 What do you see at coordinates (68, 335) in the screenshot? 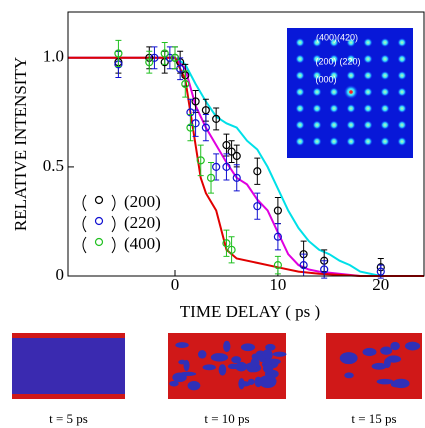
I see `snapshot-edge` at bounding box center [68, 335].